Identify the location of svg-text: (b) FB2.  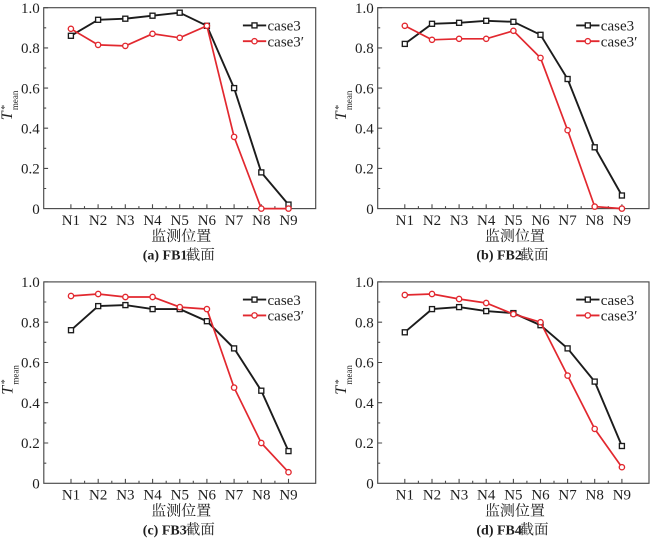
(499, 256).